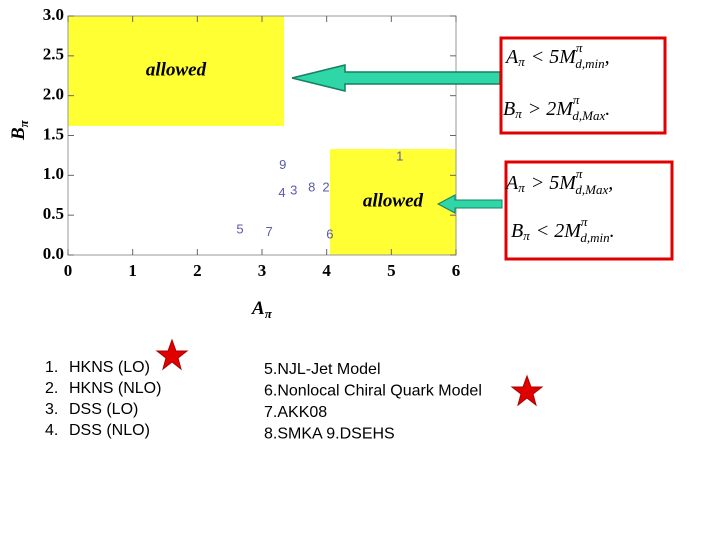  I want to click on operator: < 5M, so click(554, 57).